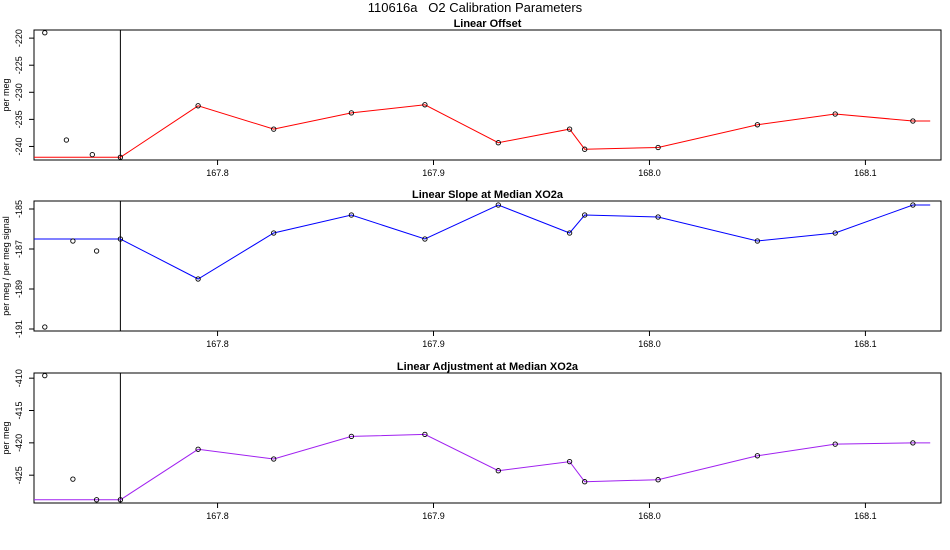 The image size is (950, 550). I want to click on offset-series-line, so click(482, 131).